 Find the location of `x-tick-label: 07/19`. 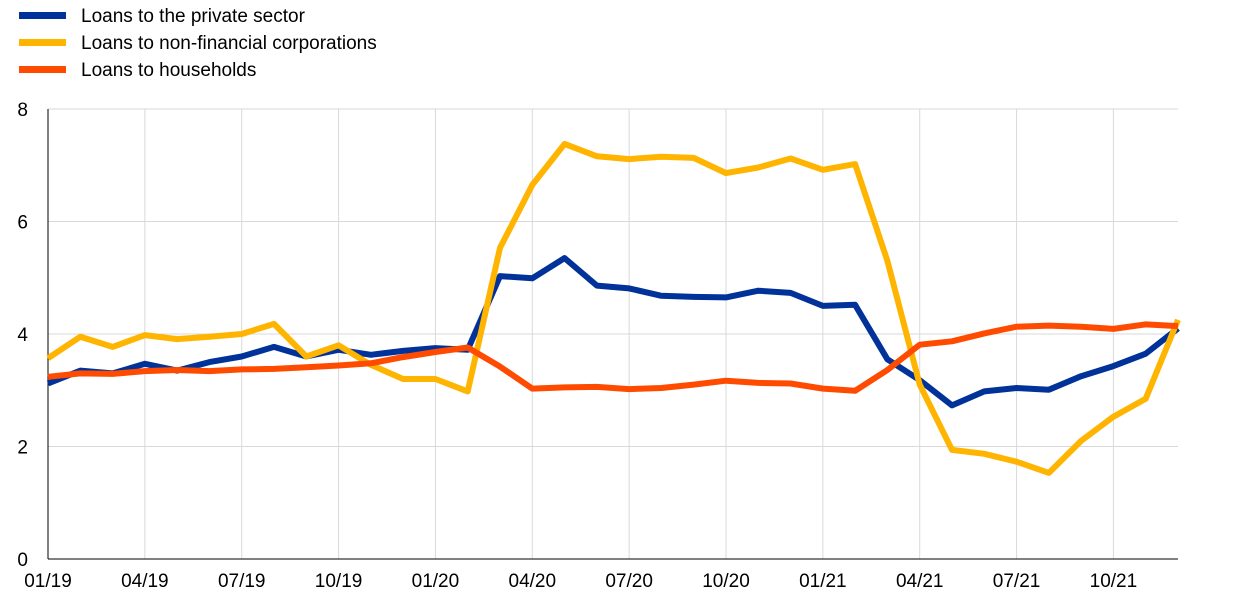

x-tick-label: 07/19 is located at coordinates (242, 581).